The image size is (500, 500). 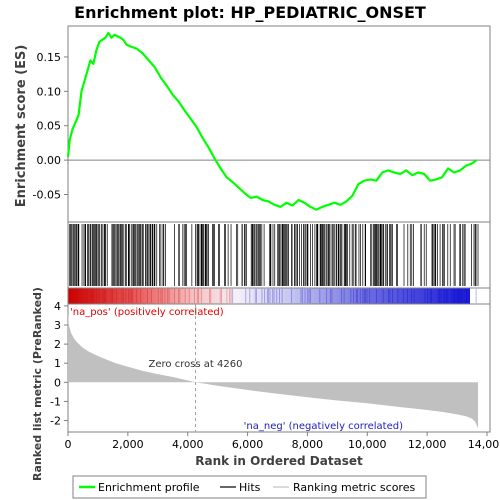 I want to click on x-tick-label: 8,000, so click(x=308, y=444).